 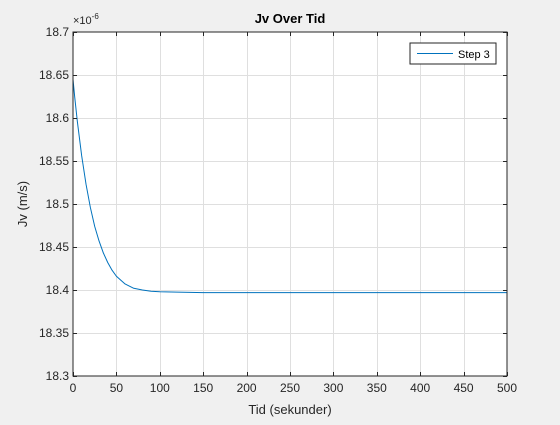 What do you see at coordinates (420, 388) in the screenshot?
I see `x-tick-label: 400` at bounding box center [420, 388].